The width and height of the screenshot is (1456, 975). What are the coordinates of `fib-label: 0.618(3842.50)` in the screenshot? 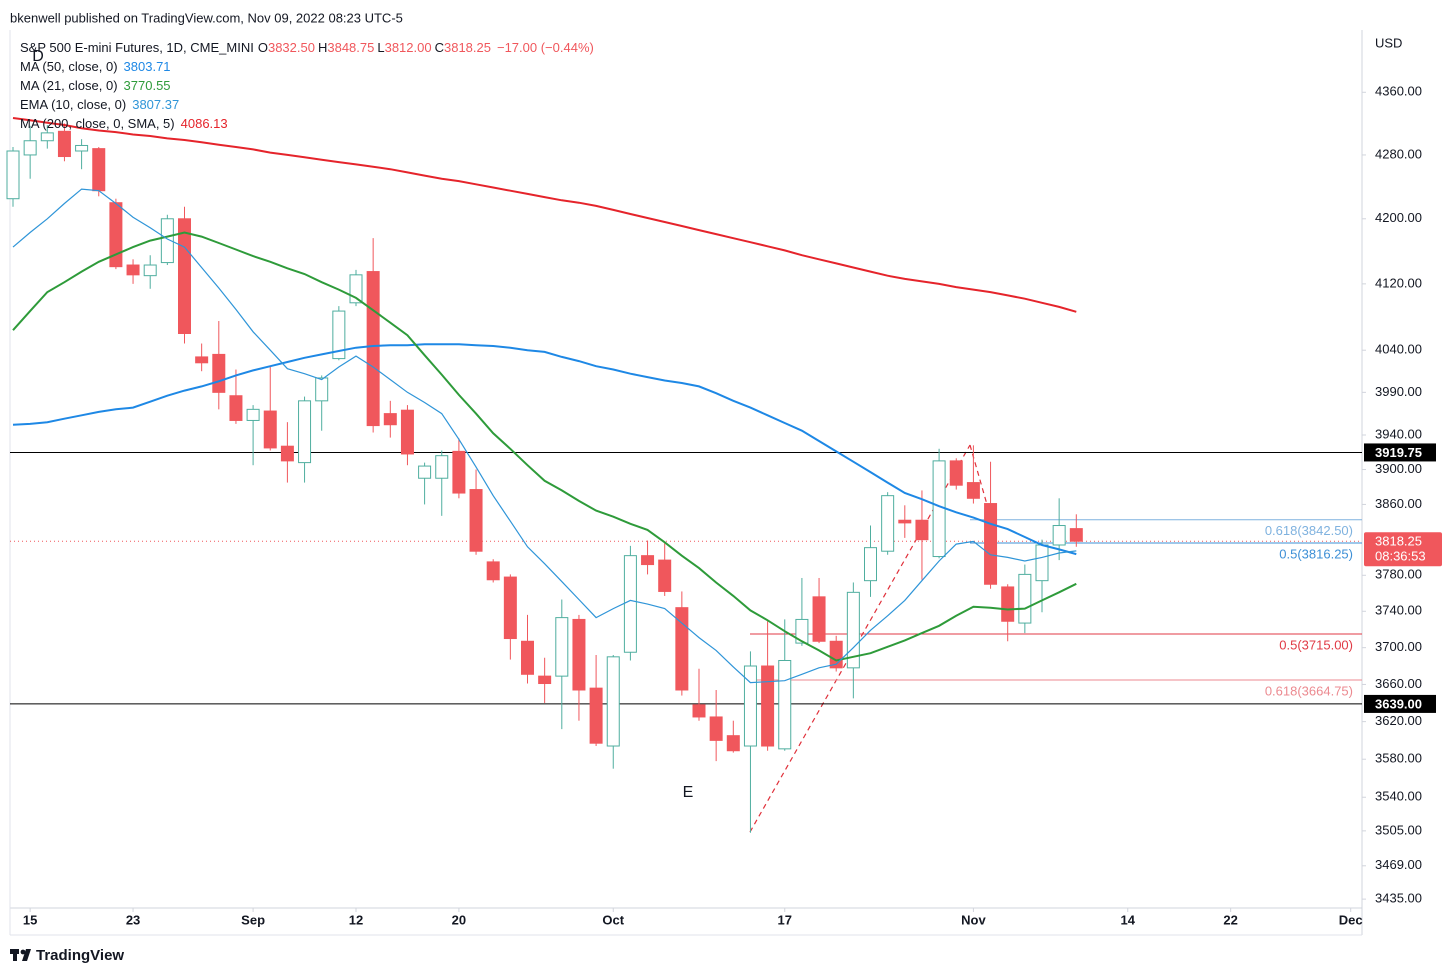 It's located at (1309, 530).